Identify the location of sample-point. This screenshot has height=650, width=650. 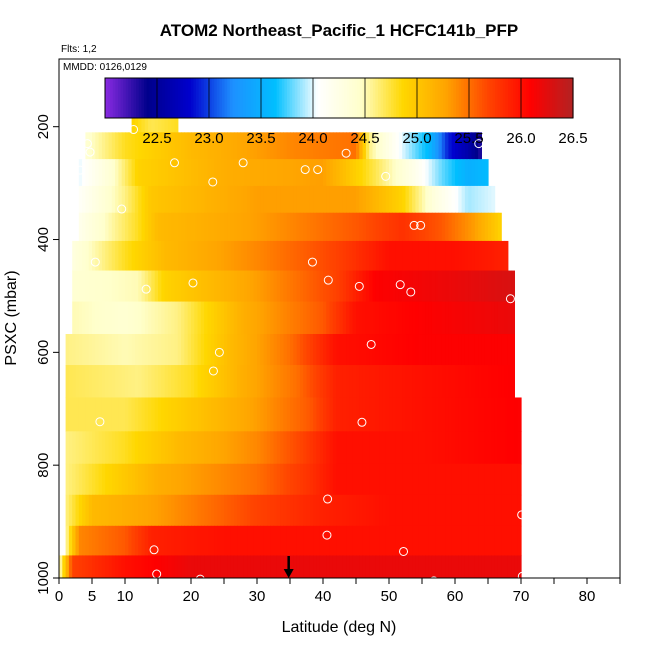
(359, 286).